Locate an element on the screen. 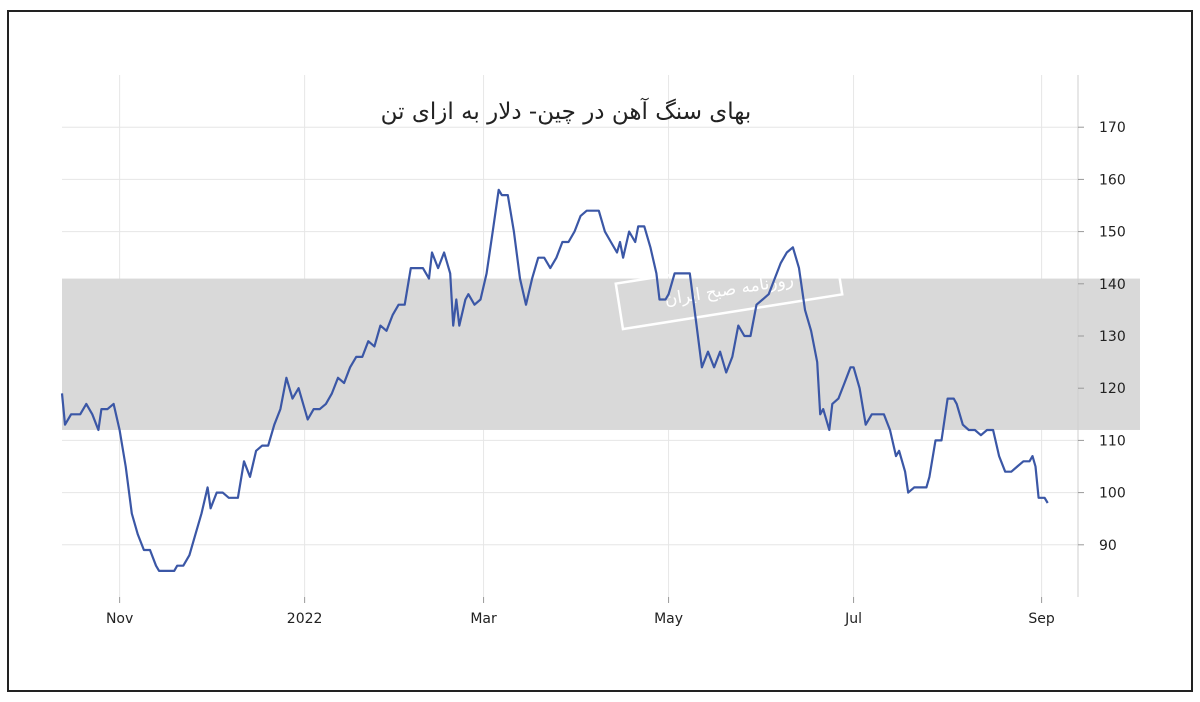 This screenshot has width=1200, height=702. x-tick-label: 2022 is located at coordinates (305, 619).